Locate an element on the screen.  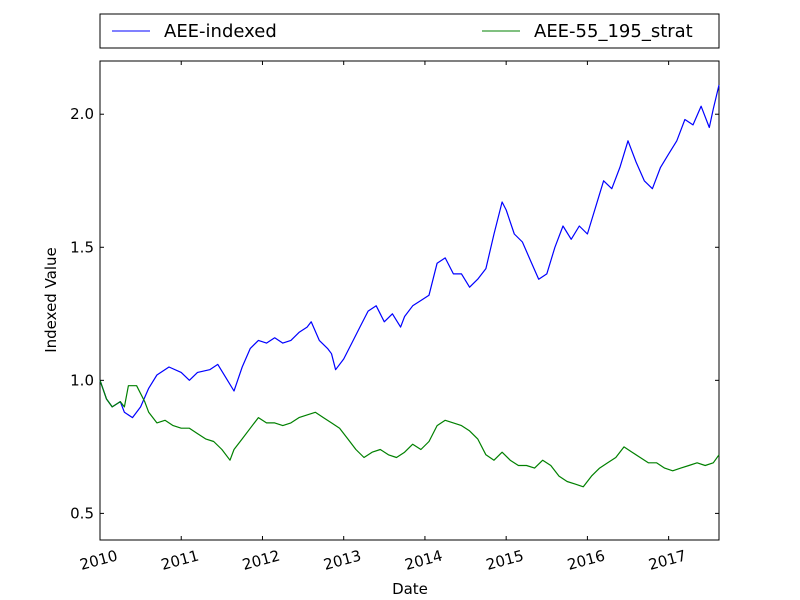
y-axis-label: Indexed Value is located at coordinates (51, 300).